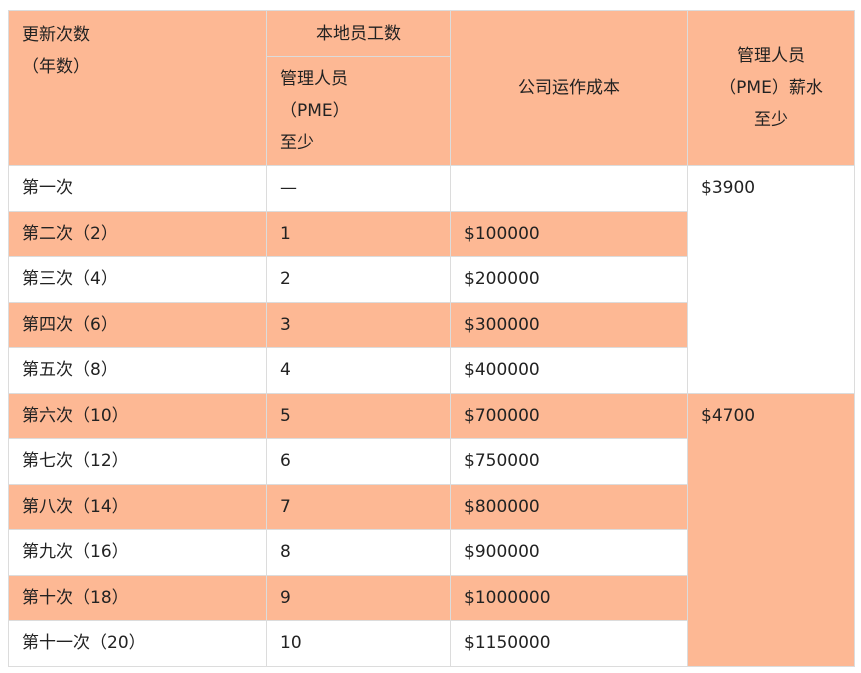 Image resolution: width=861 pixels, height=673 pixels. What do you see at coordinates (771, 279) in the screenshot?
I see `cell-manager-salary: $3900` at bounding box center [771, 279].